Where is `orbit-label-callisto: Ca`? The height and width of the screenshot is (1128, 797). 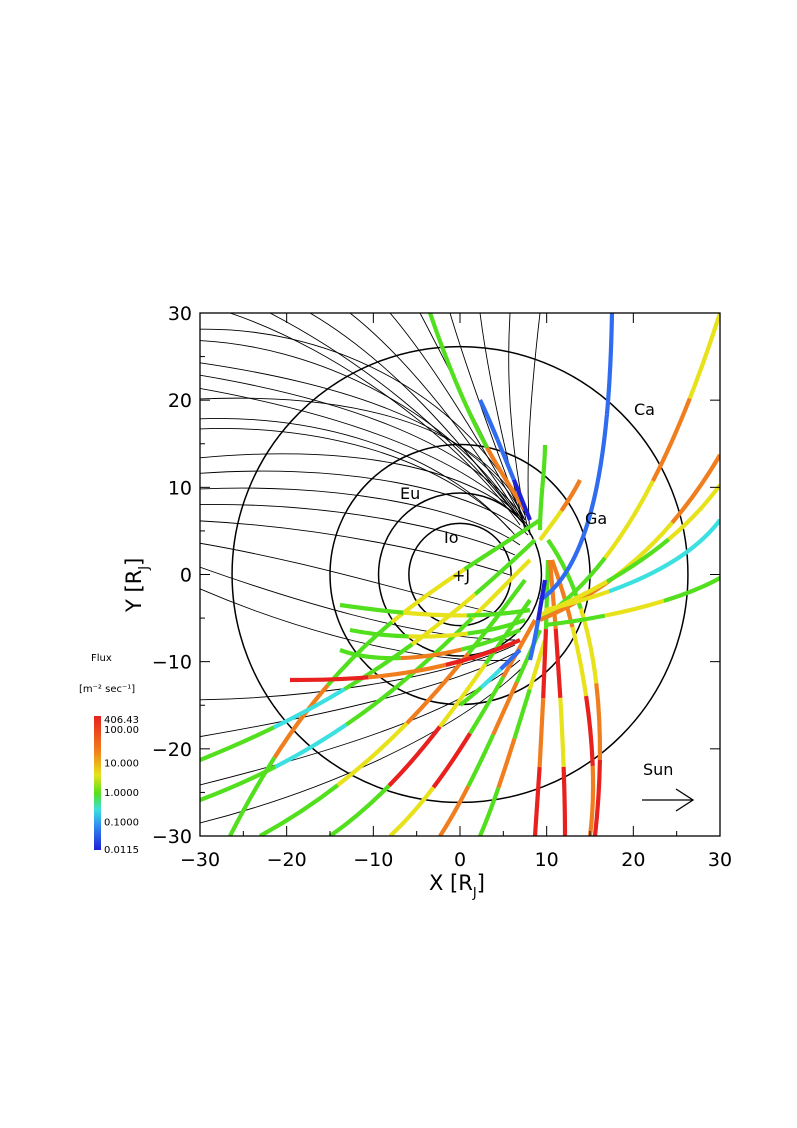
orbit-label-callisto: Ca is located at coordinates (644, 409).